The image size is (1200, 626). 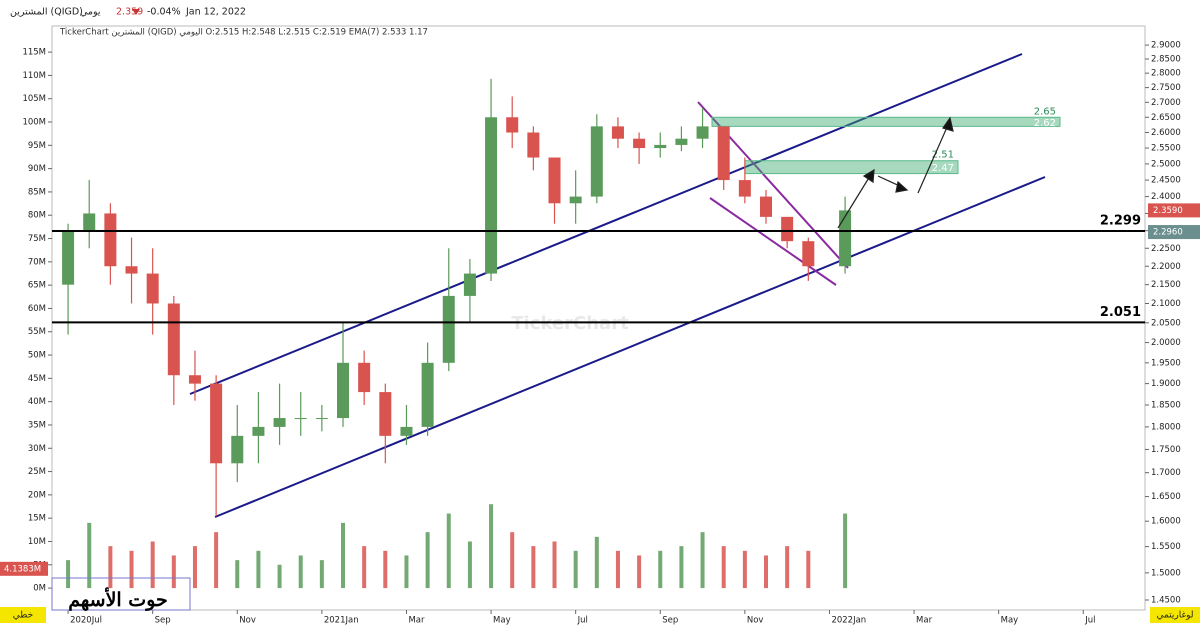 What do you see at coordinates (163, 621) in the screenshot?
I see `x-tick-label: Sep` at bounding box center [163, 621].